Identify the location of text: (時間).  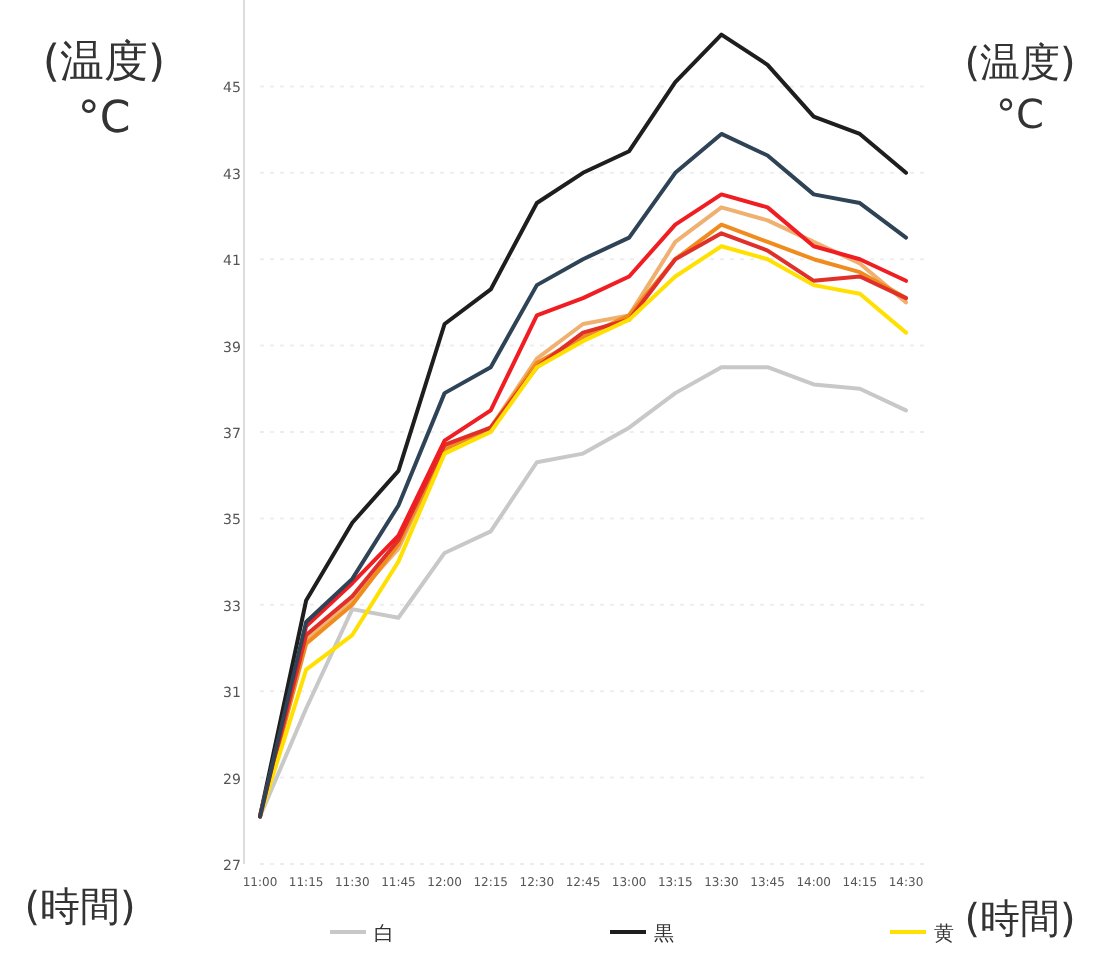
(1020, 918).